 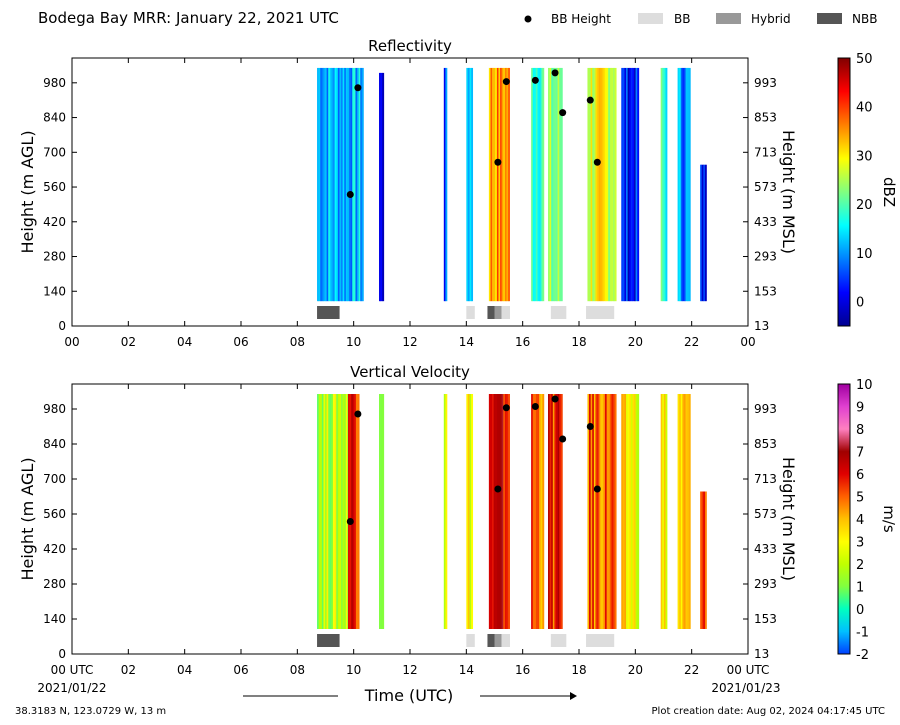 What do you see at coordinates (761, 326) in the screenshot?
I see `y-tick-label-right: 13` at bounding box center [761, 326].